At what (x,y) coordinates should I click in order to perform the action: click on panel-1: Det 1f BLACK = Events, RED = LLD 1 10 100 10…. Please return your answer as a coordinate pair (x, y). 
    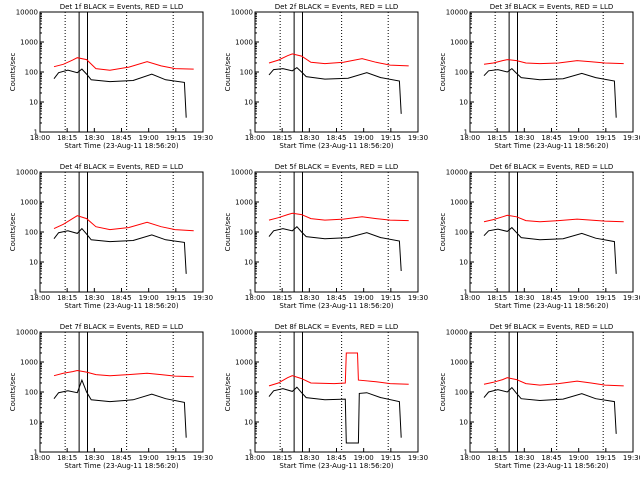
    Looking at the image, I should click on (111, 76).